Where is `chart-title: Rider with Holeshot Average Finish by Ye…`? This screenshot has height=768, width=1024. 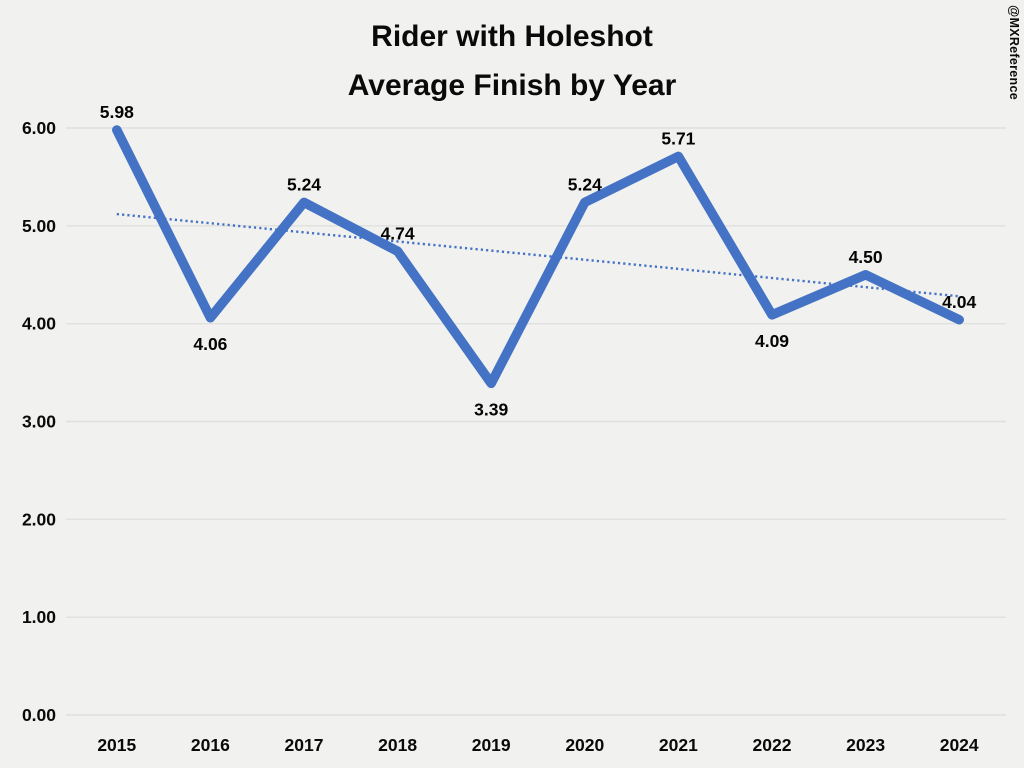
chart-title: Rider with Holeshot Average Finish by Ye… is located at coordinates (512, 61).